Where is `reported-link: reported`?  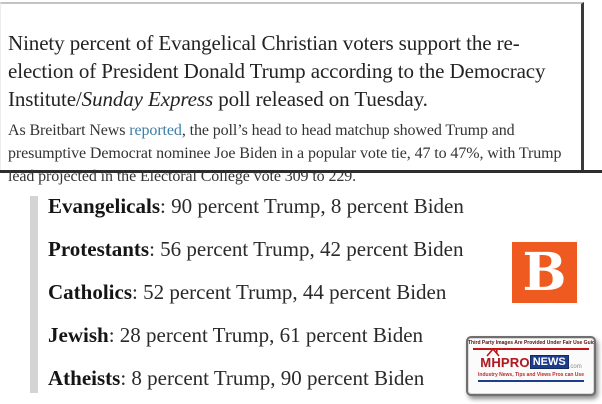
reported-link: reported is located at coordinates (155, 130).